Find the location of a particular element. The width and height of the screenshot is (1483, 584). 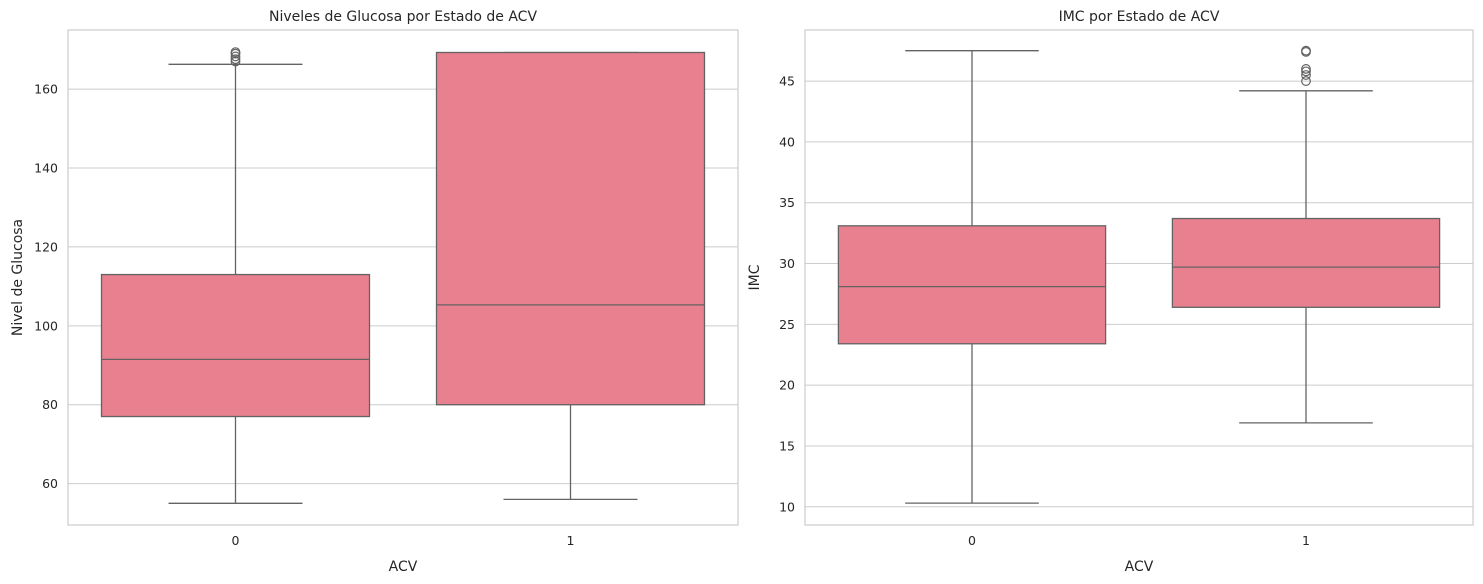

y-tick-label: 60 is located at coordinates (50, 483).